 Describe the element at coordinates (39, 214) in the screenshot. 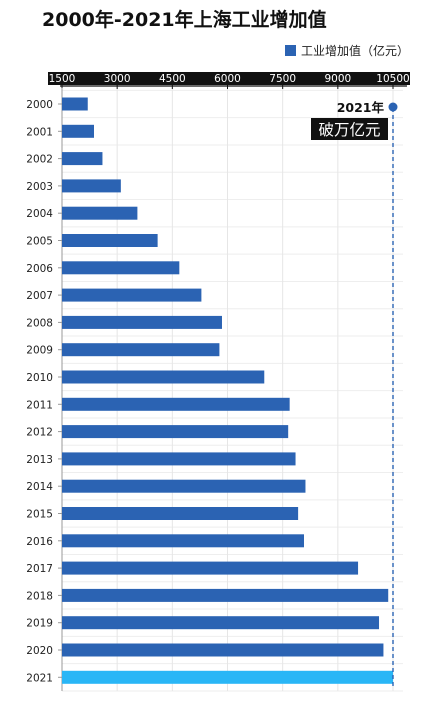

I see `y-tick-label: 2004` at that location.